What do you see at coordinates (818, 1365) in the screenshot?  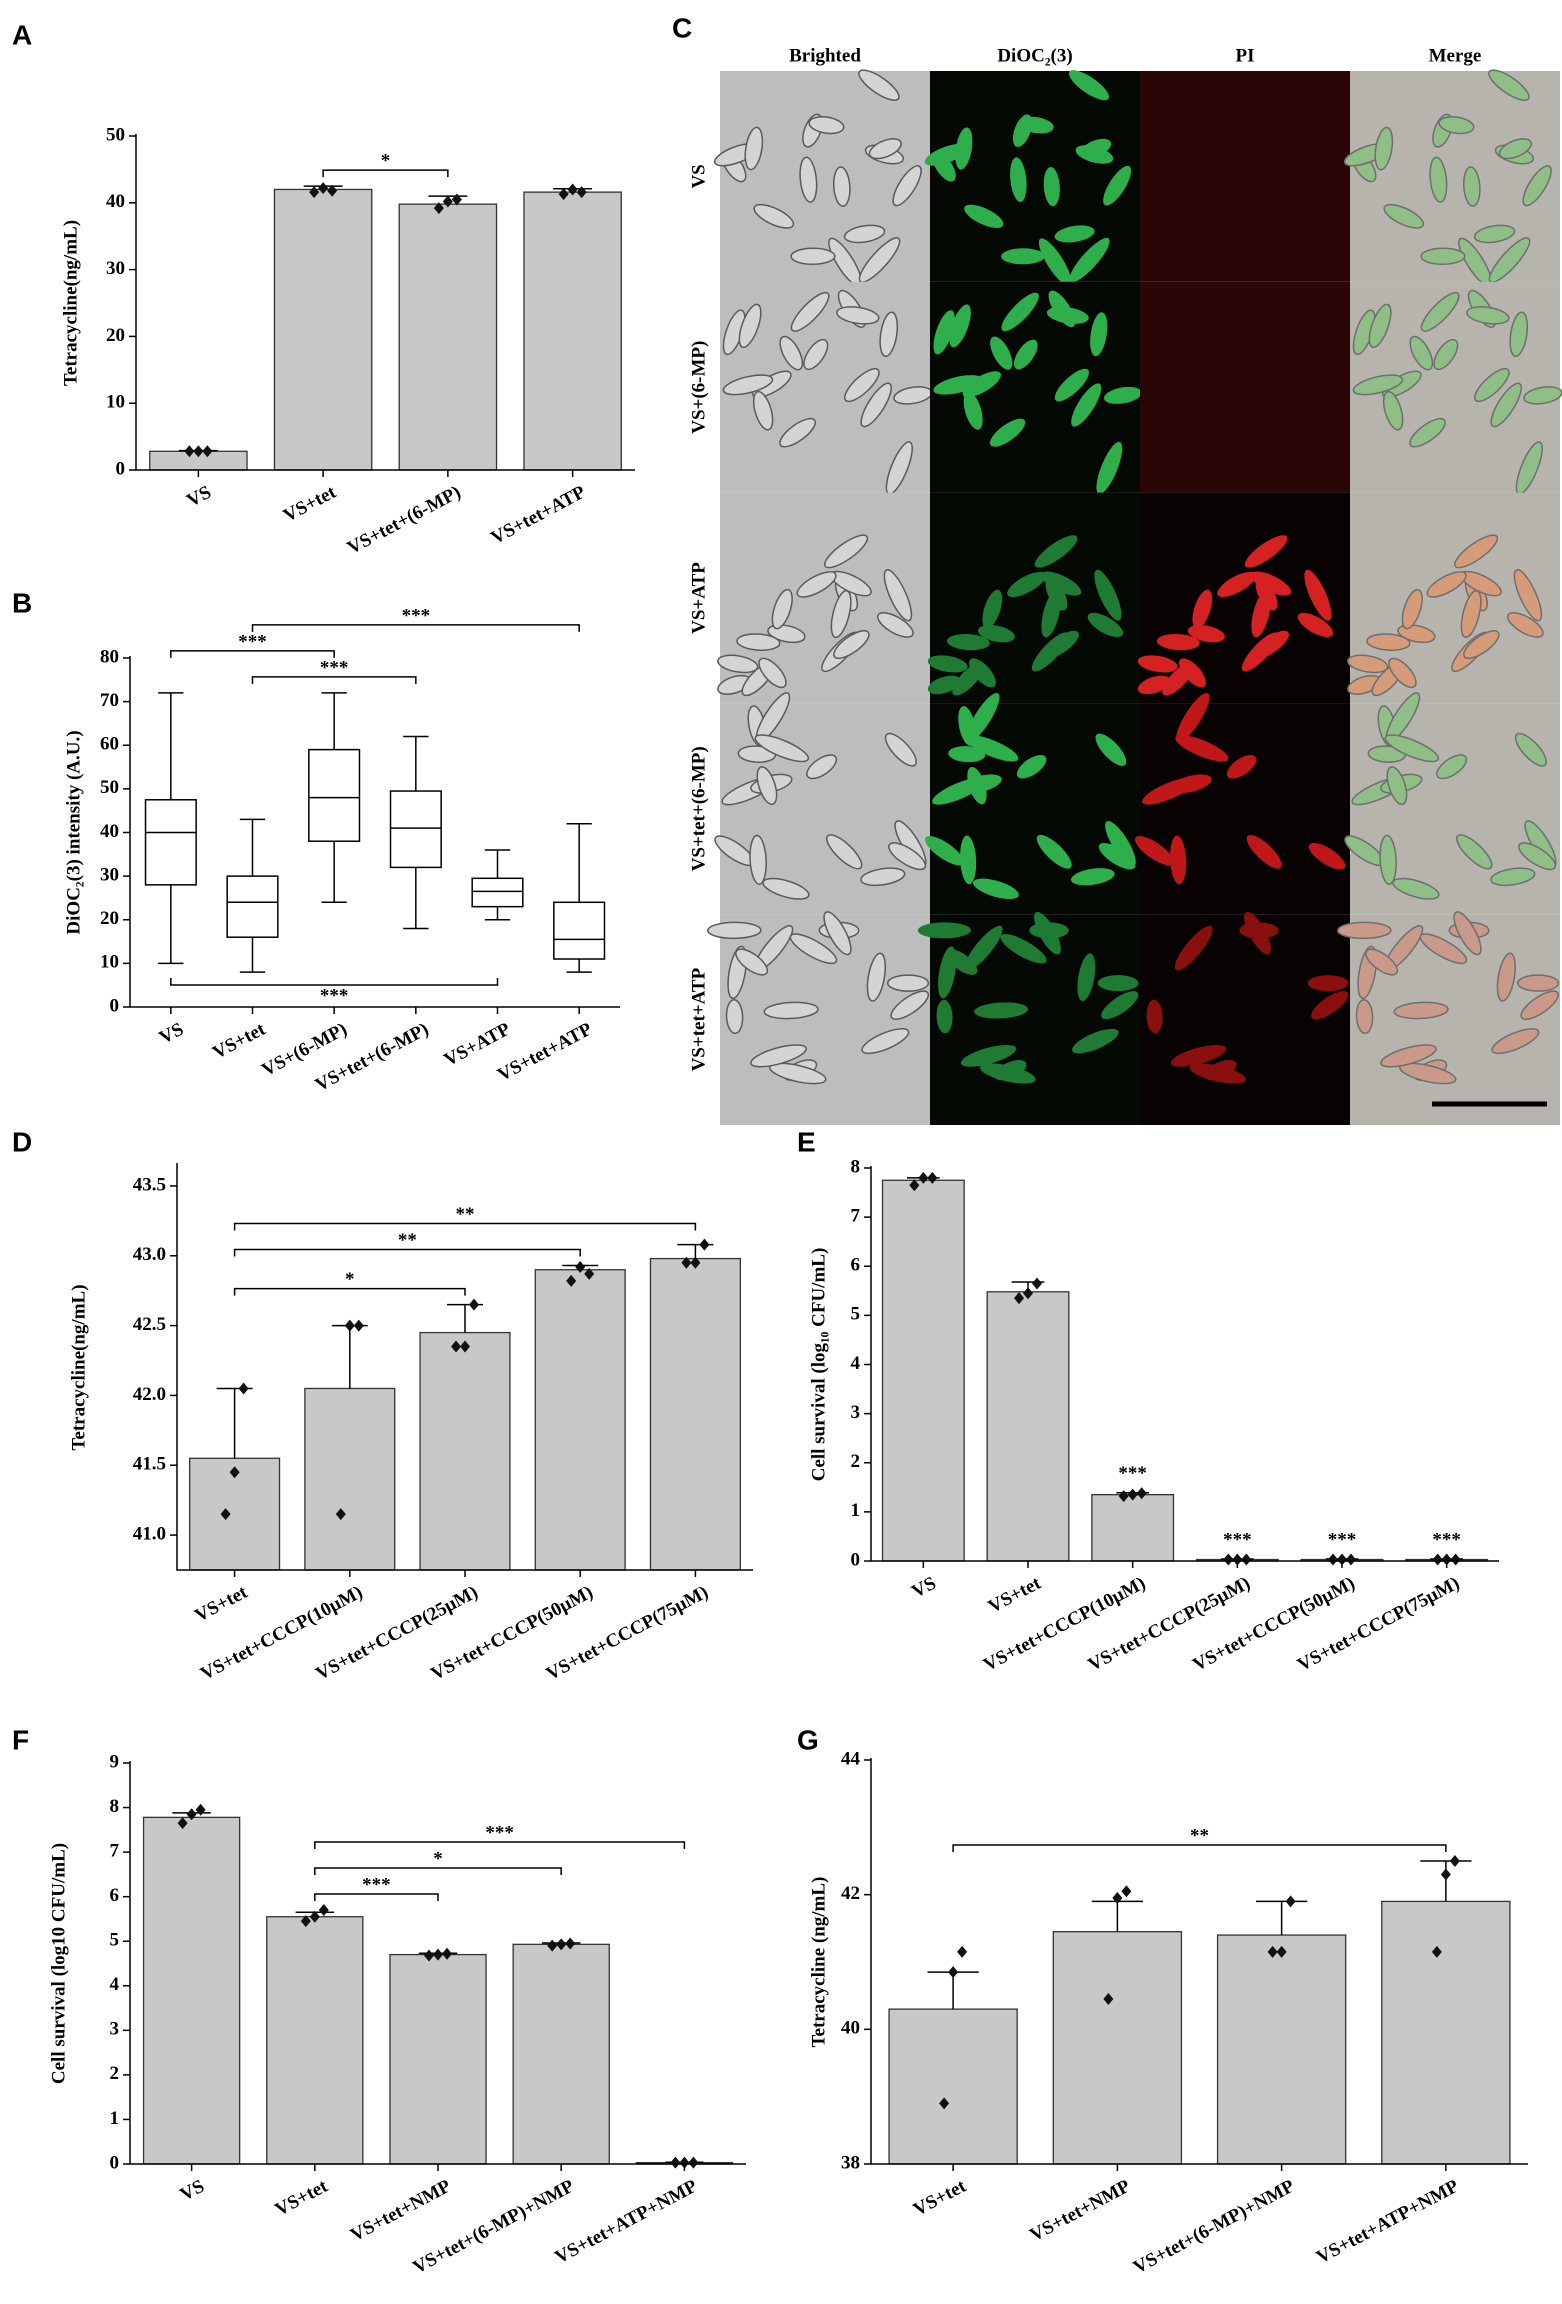 I see `y-axis-title: Cell survival (log₁₀ CFU/mL)` at bounding box center [818, 1365].